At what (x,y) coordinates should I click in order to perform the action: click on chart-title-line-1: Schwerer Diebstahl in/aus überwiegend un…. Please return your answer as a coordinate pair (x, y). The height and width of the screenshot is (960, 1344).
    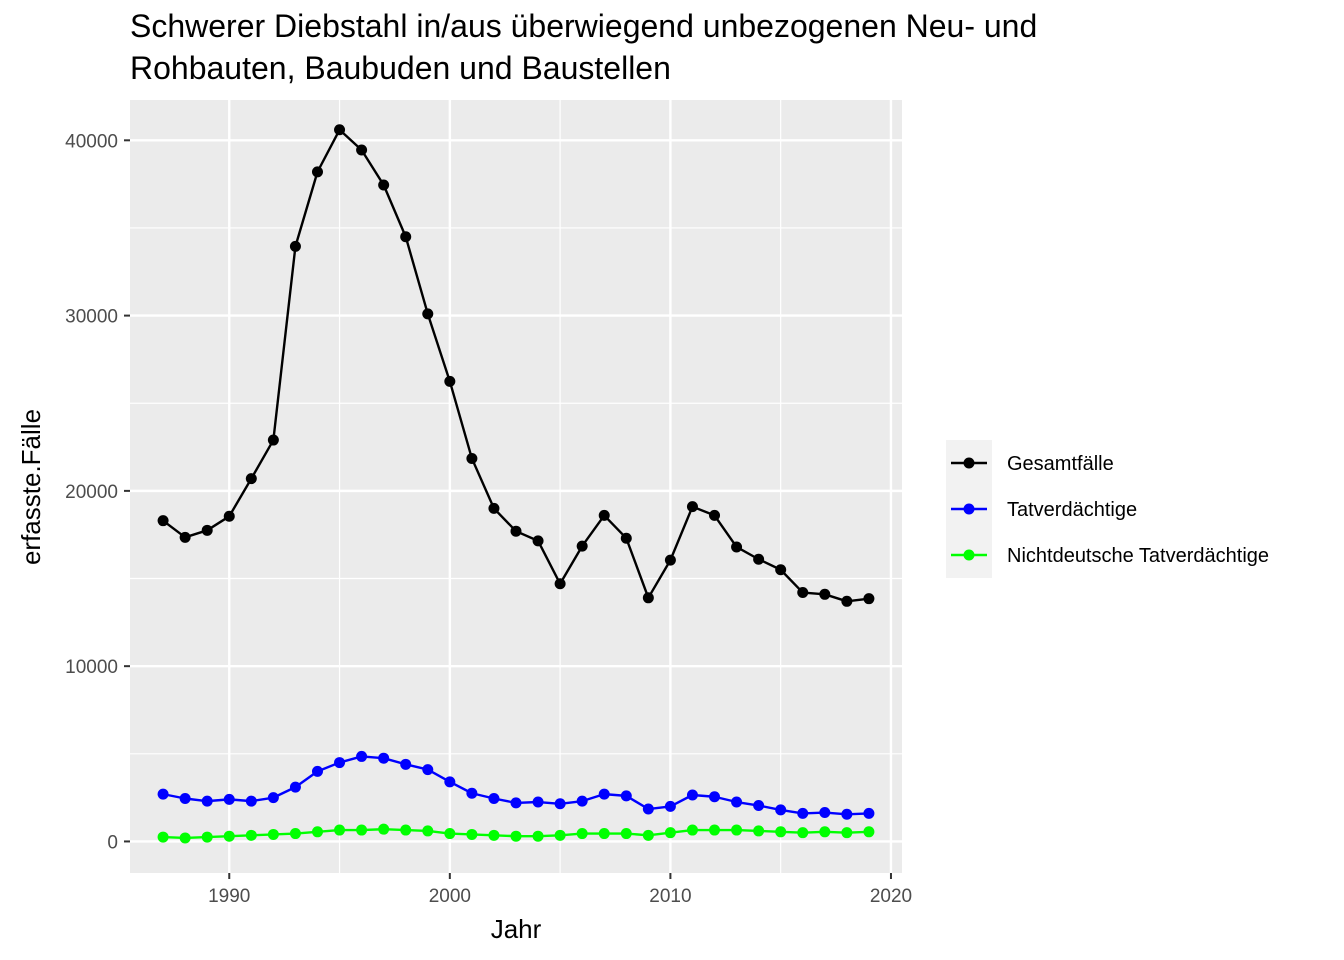
    Looking at the image, I should click on (584, 26).